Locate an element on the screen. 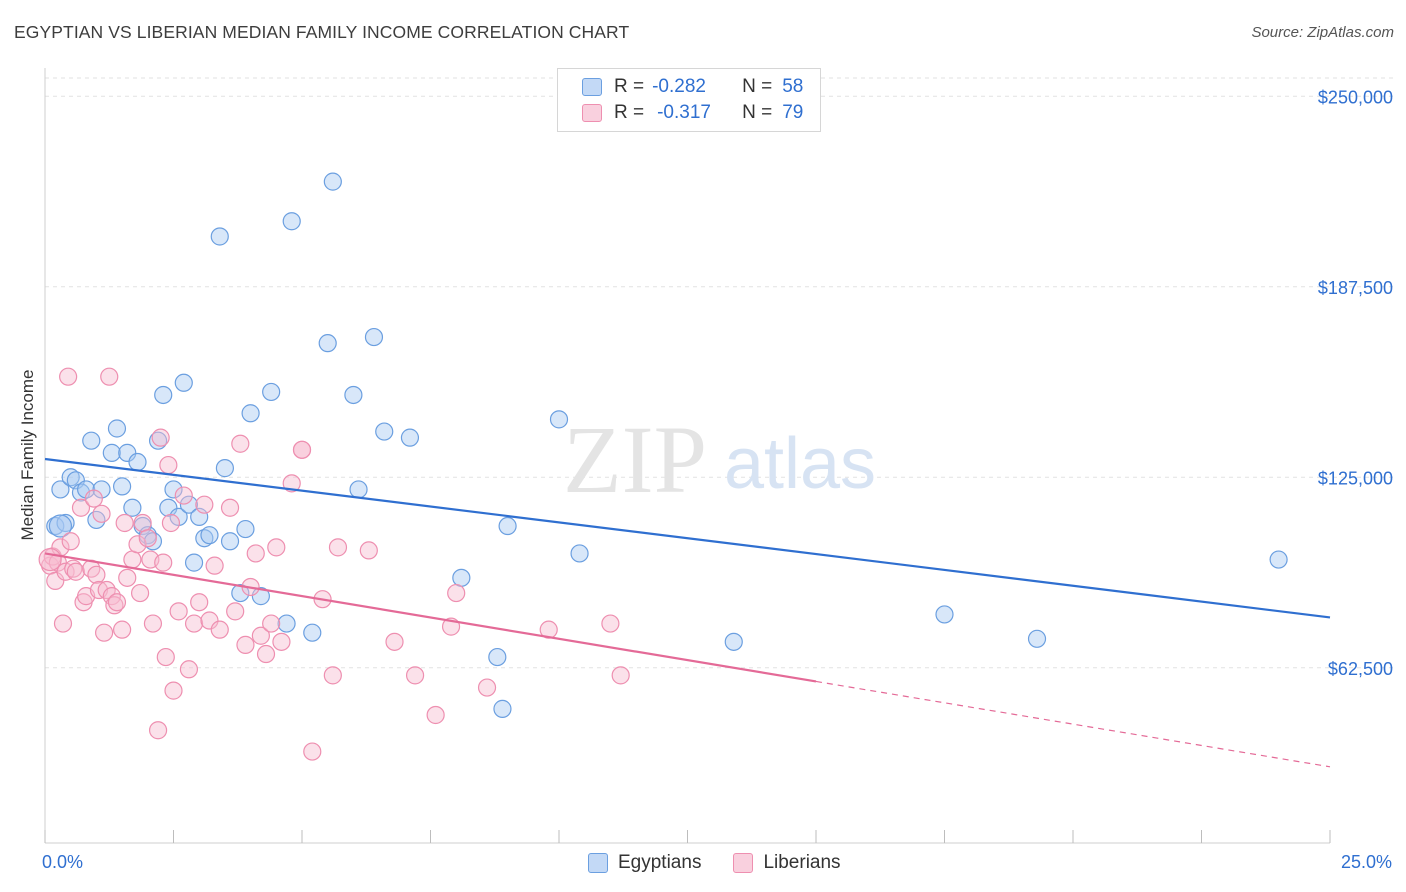  legend-n-label: N = is located at coordinates (757, 112).